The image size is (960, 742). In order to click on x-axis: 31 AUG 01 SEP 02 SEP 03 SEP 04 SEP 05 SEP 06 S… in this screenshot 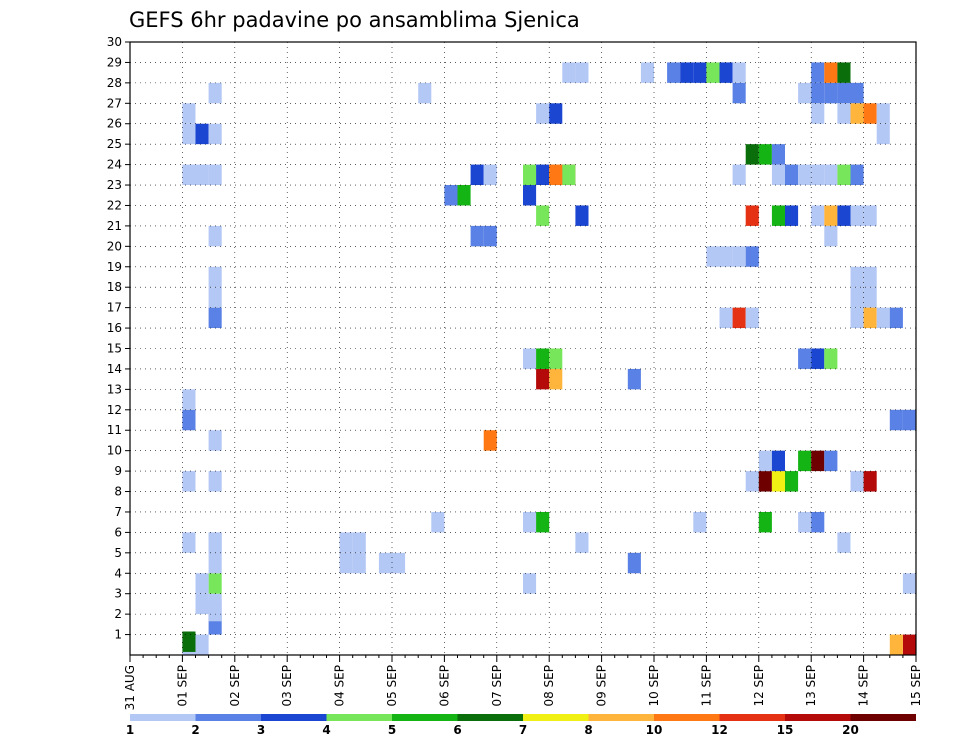, I will do `click(523, 682)`.